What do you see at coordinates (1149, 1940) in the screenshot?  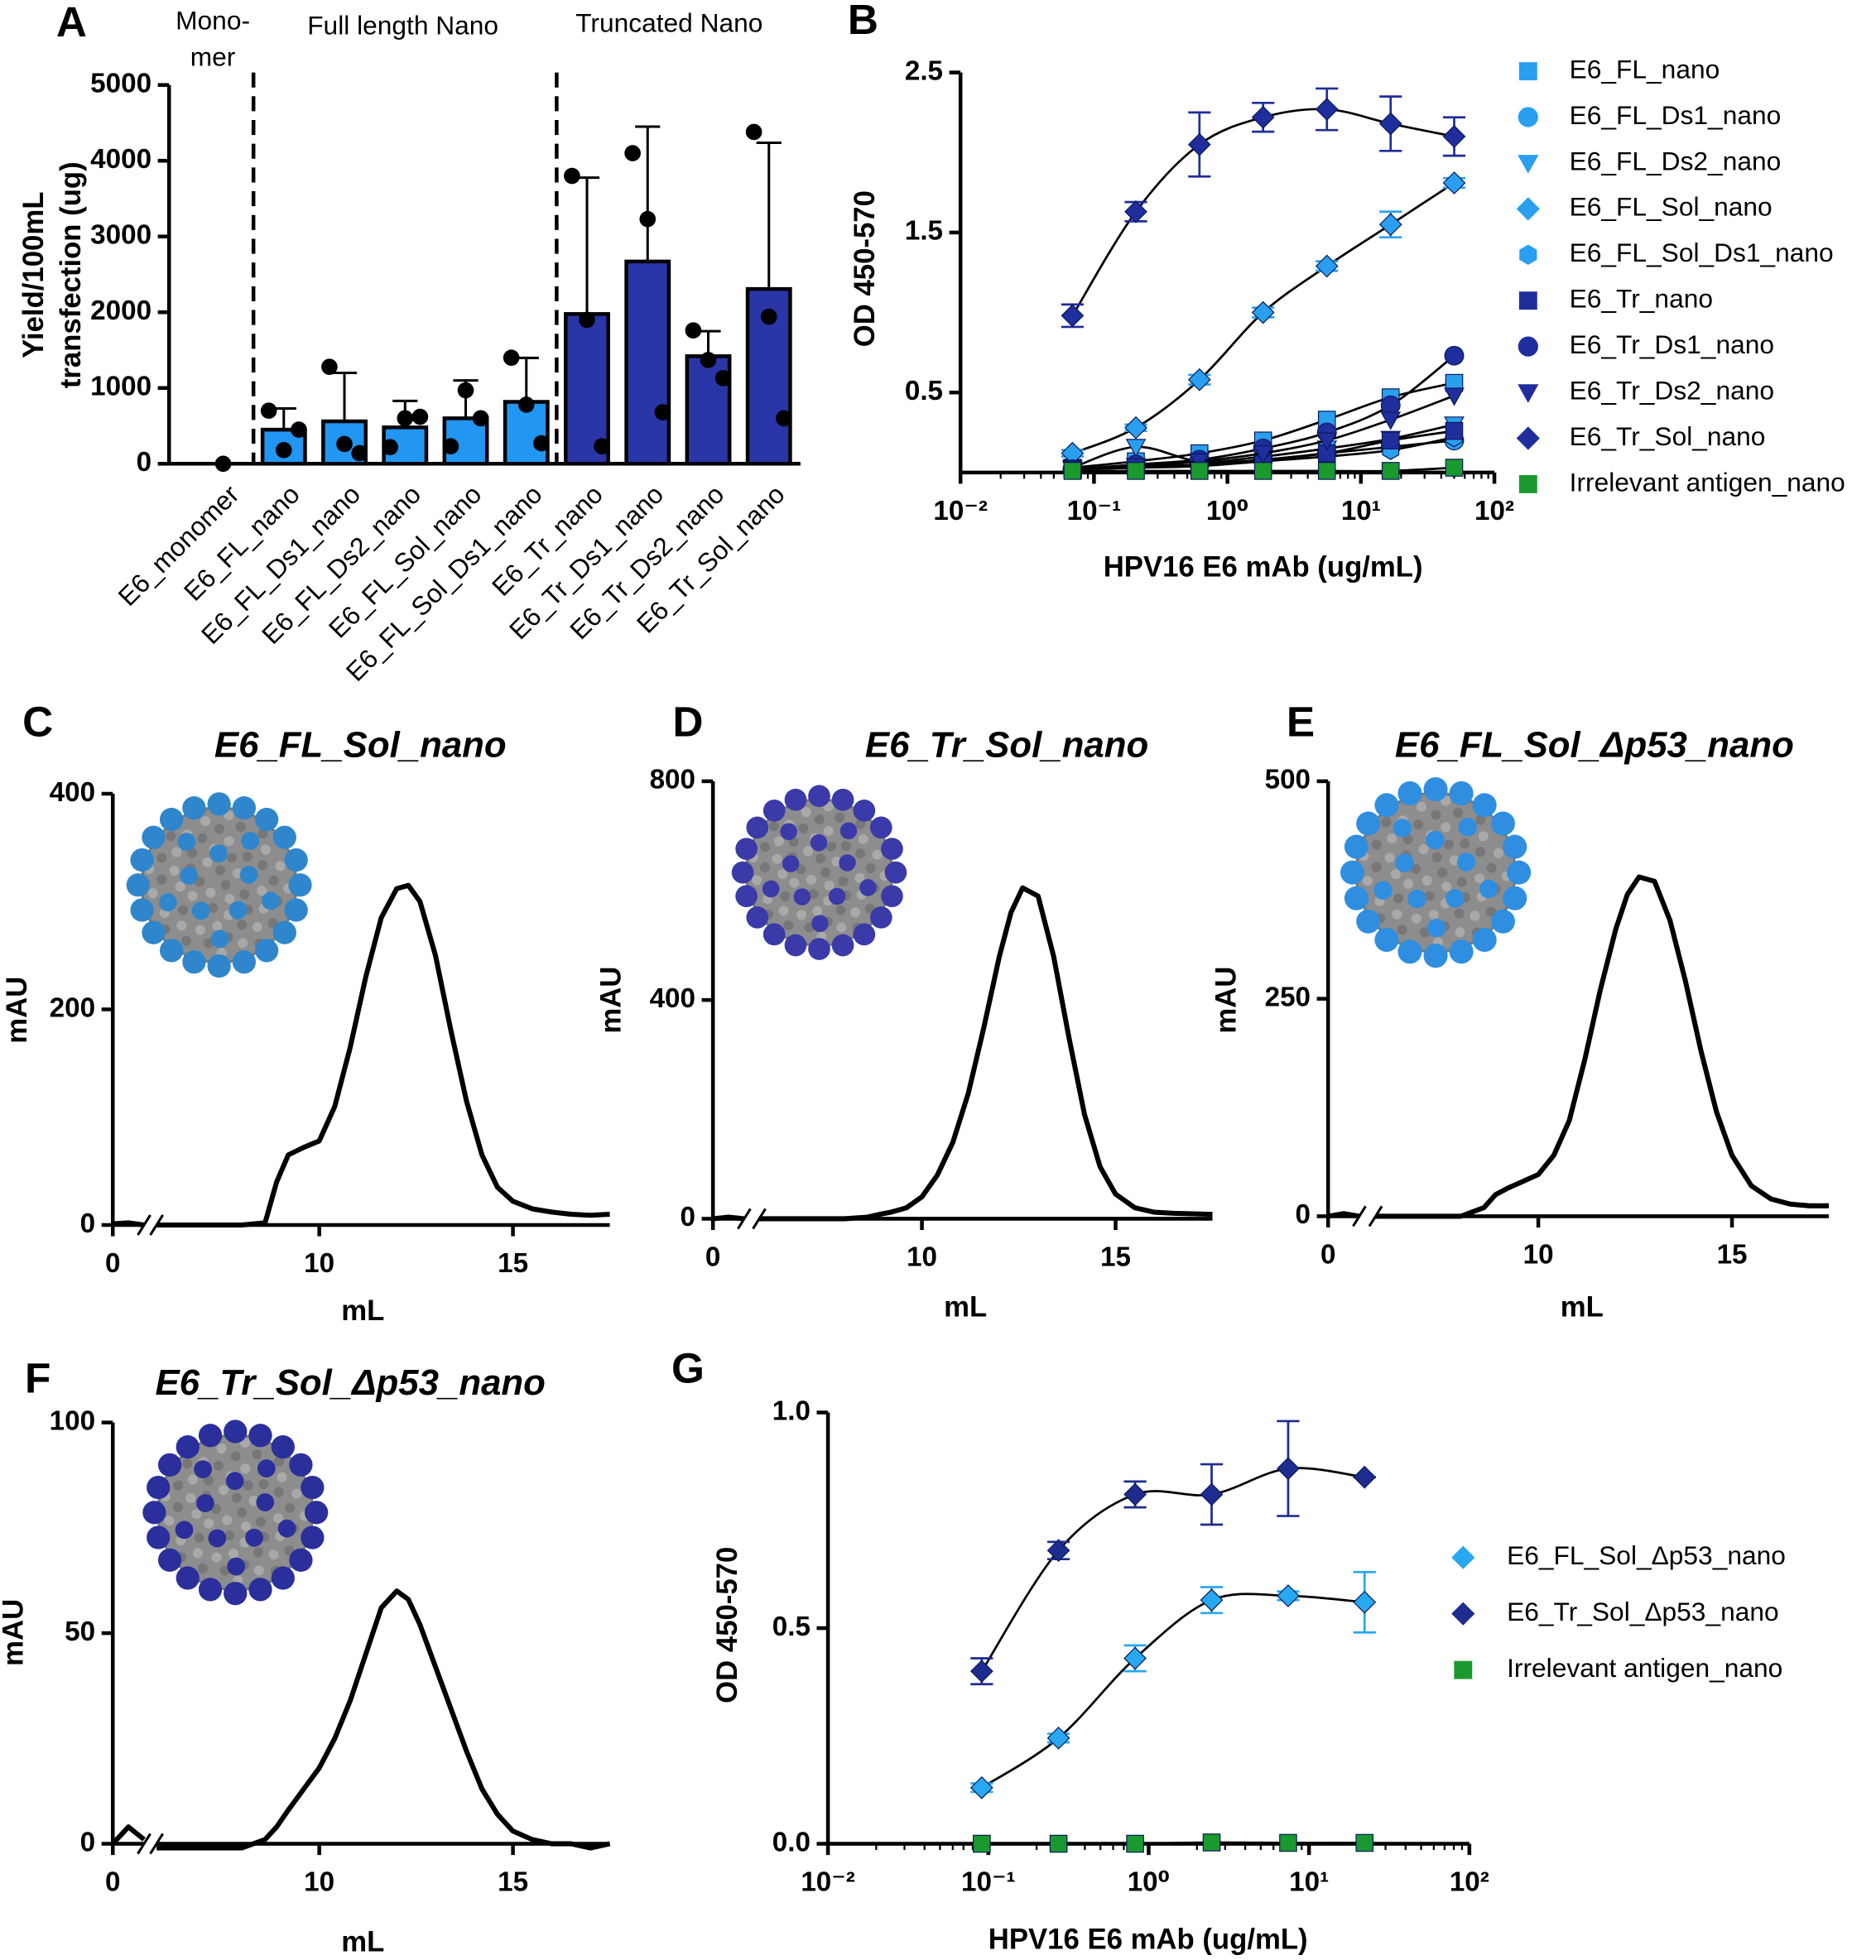 I see `x-axis-label: HPV16 E6 mAb (ug/mL)` at bounding box center [1149, 1940].